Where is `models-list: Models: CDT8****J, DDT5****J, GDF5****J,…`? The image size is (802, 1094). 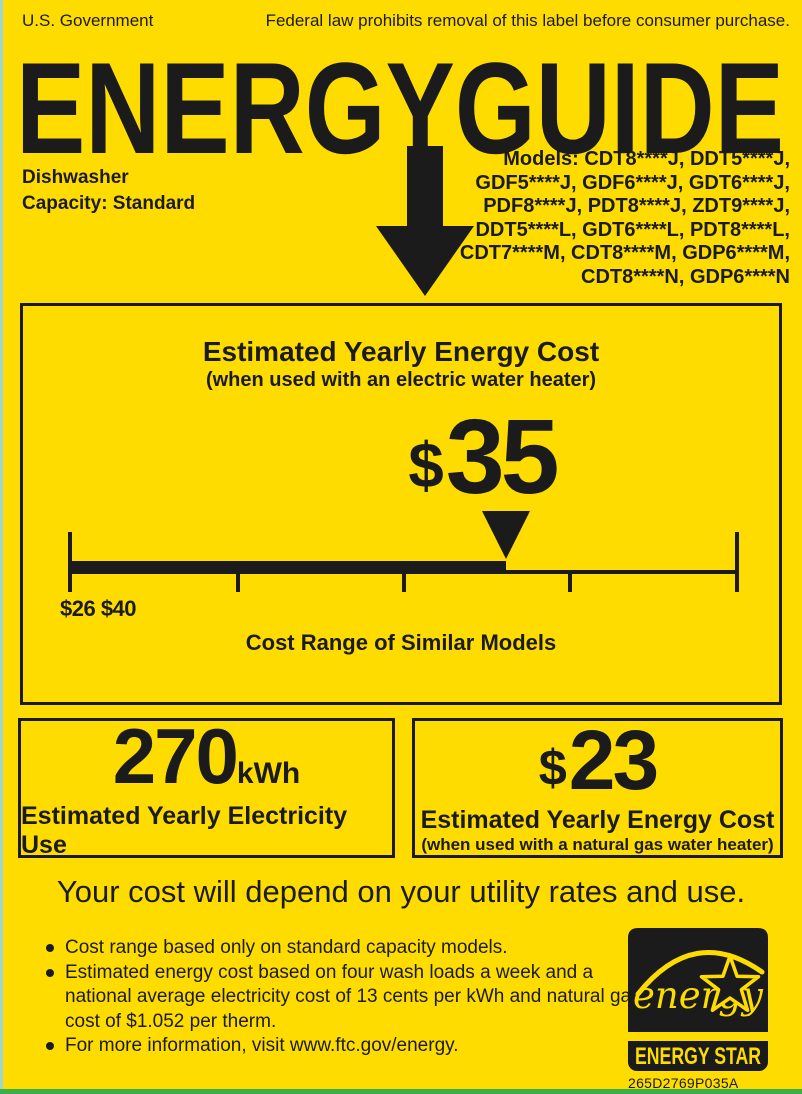 models-list: Models: CDT8****J, DDT5****J, GDF5****J,… is located at coordinates (580, 218).